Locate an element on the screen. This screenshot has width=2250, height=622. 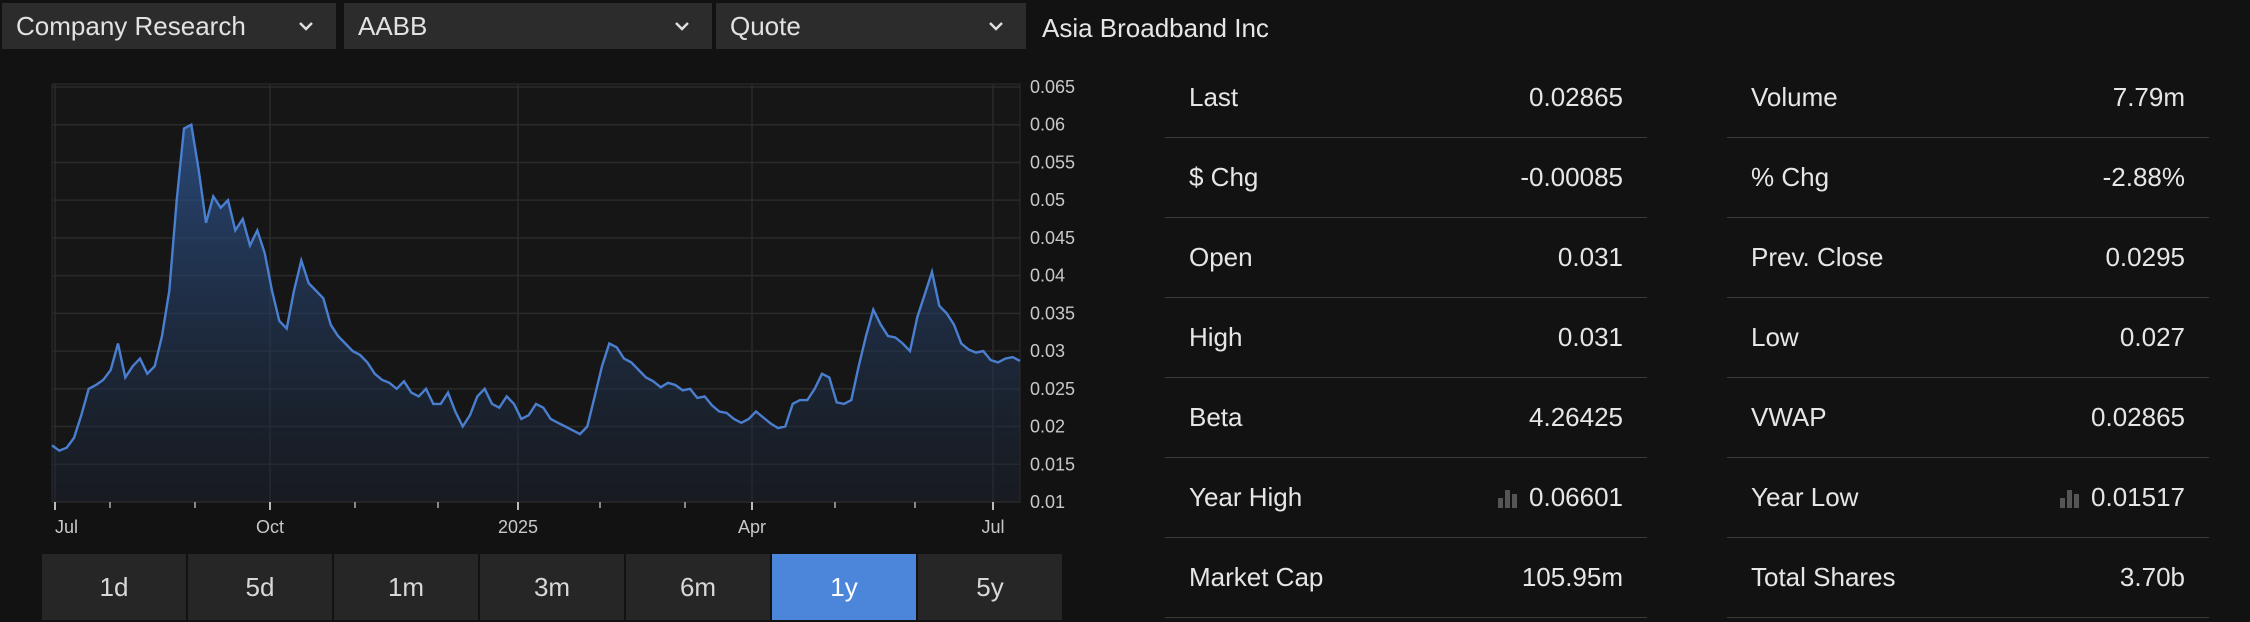
stat-value: 0.027 is located at coordinates (2152, 337).